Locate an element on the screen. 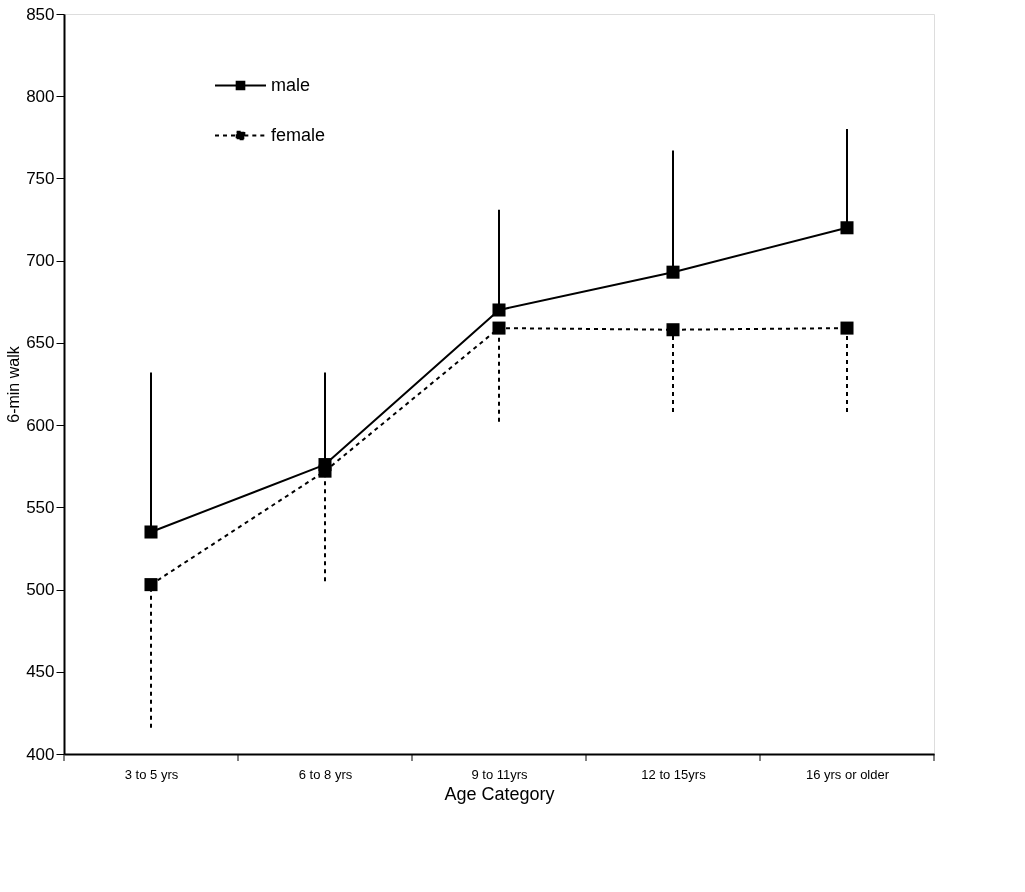 The image size is (1025, 892). y-tick-label: 400 is located at coordinates (40, 754).